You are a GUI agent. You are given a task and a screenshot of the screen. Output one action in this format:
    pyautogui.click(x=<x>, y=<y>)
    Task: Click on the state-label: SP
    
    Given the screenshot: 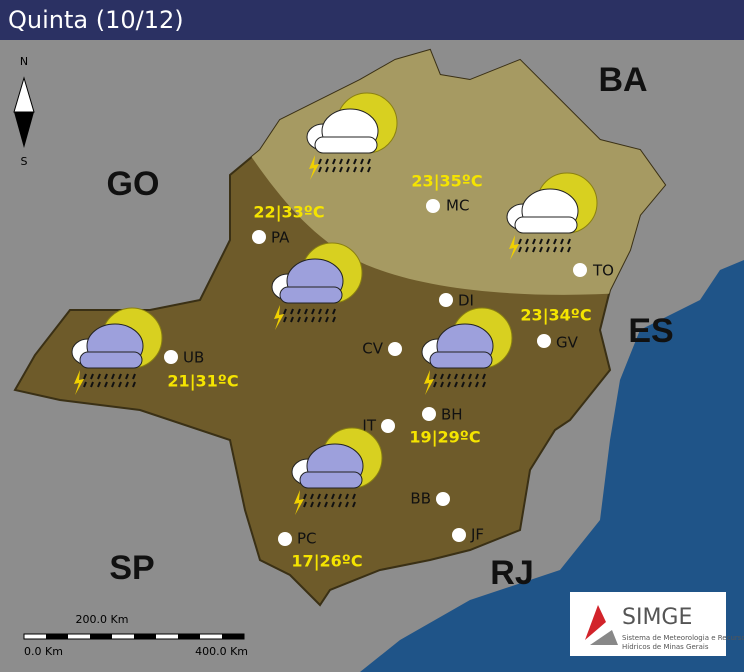 What is the action you would take?
    pyautogui.click(x=131, y=568)
    